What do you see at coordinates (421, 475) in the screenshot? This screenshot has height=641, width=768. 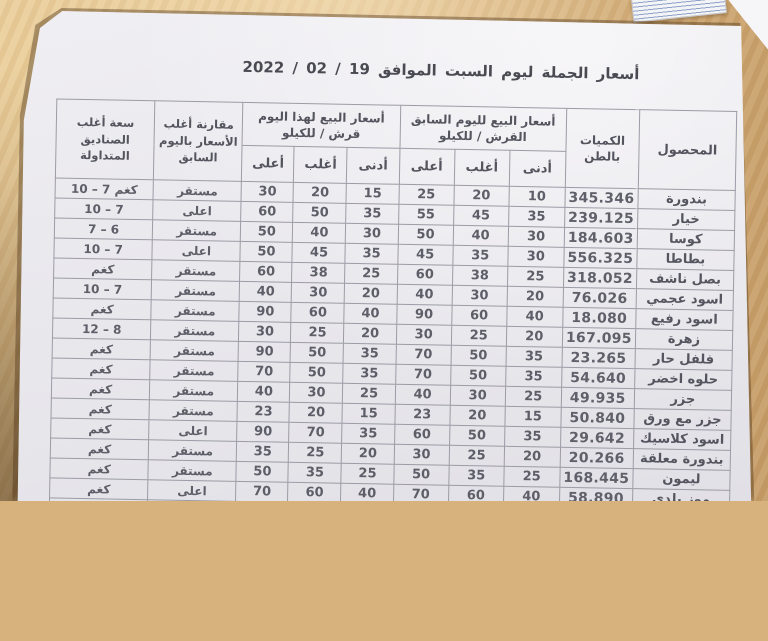 I see `prev-high-cell: 50` at bounding box center [421, 475].